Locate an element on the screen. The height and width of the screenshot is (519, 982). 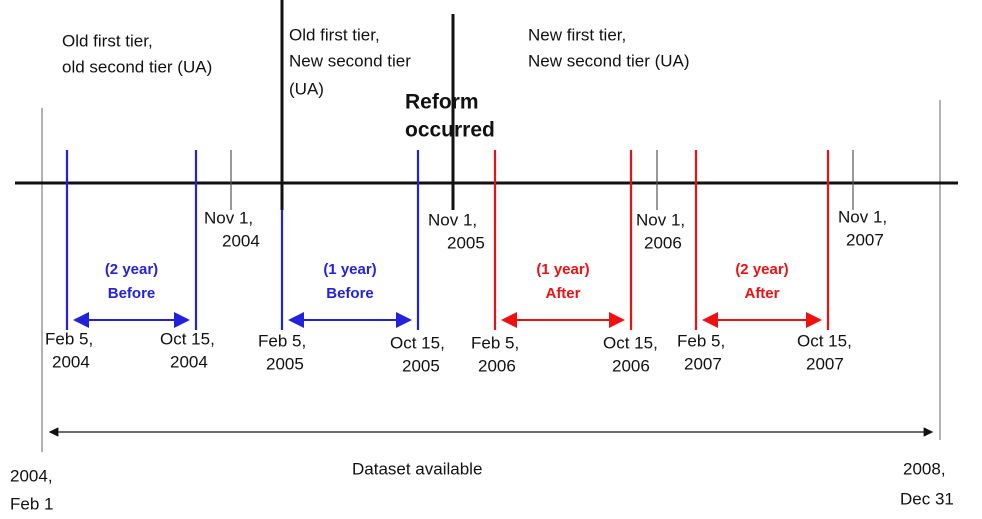
region-label: (UA) is located at coordinates (306, 88).